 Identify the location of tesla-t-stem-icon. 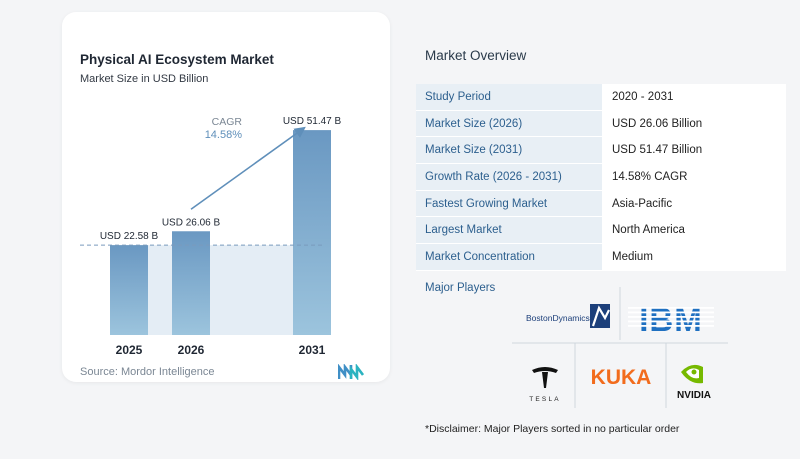
(545, 380).